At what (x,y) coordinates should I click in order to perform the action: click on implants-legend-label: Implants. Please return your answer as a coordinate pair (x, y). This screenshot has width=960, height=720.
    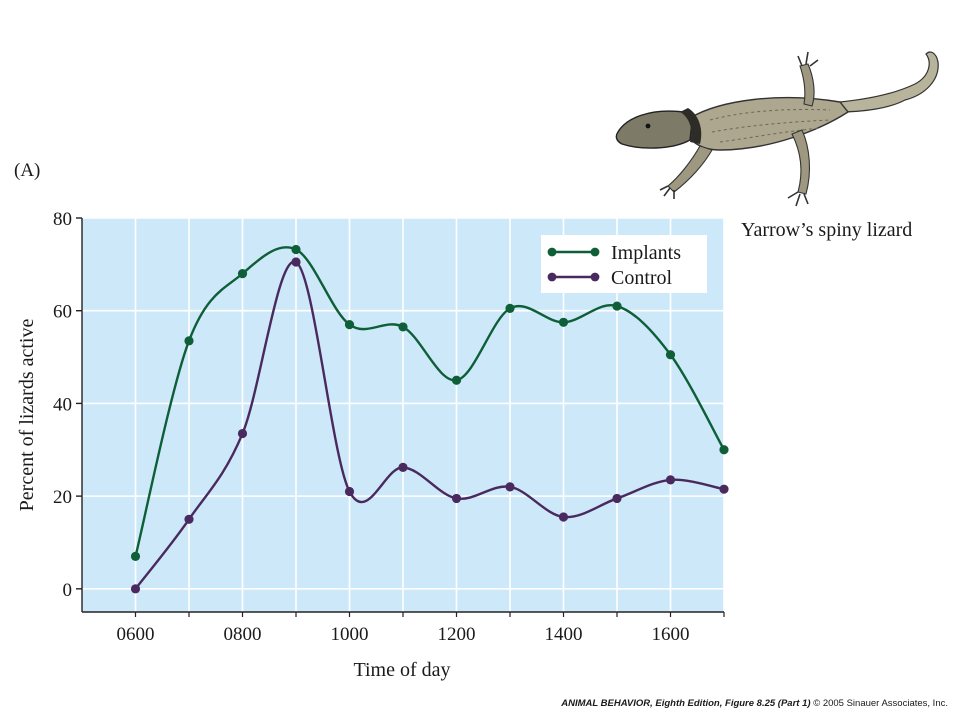
    Looking at the image, I should click on (646, 253).